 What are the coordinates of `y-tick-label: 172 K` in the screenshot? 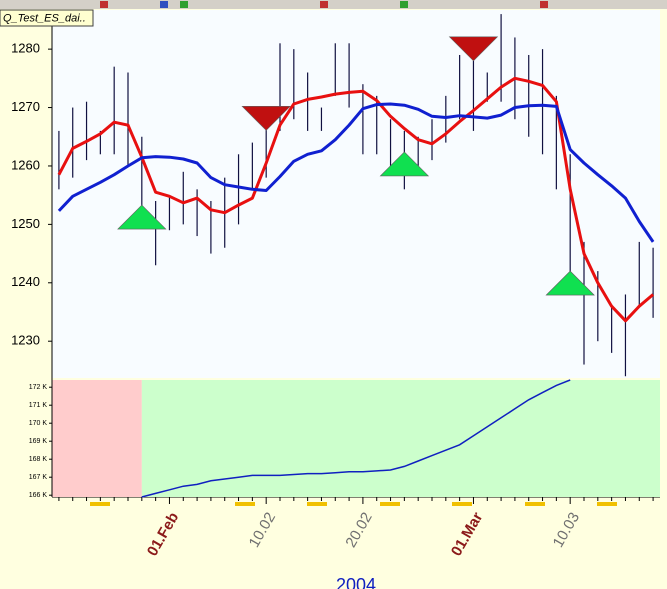 It's located at (38, 387).